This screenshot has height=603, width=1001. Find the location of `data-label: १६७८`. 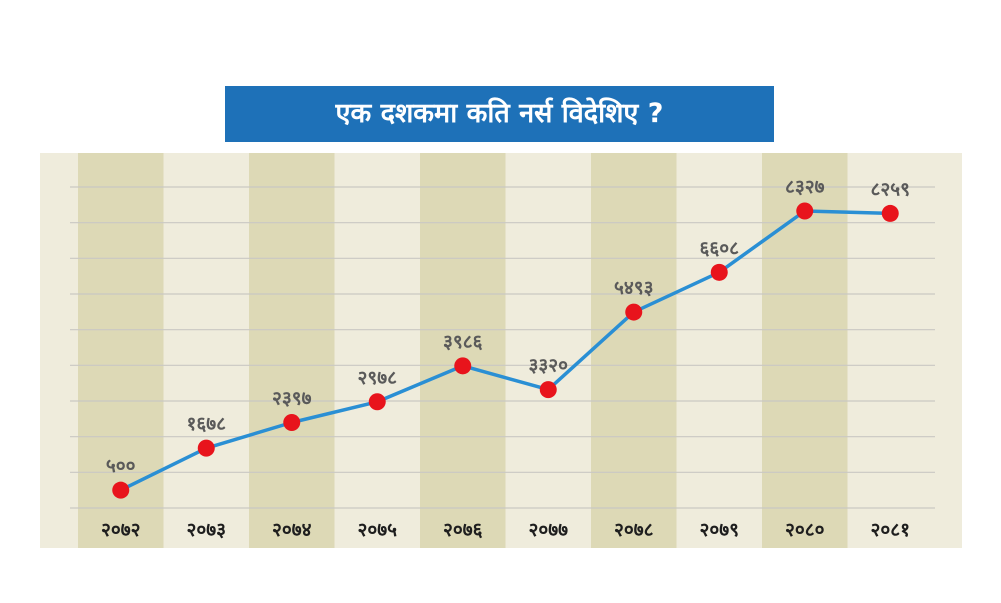

data-label: १६७८ is located at coordinates (206, 424).